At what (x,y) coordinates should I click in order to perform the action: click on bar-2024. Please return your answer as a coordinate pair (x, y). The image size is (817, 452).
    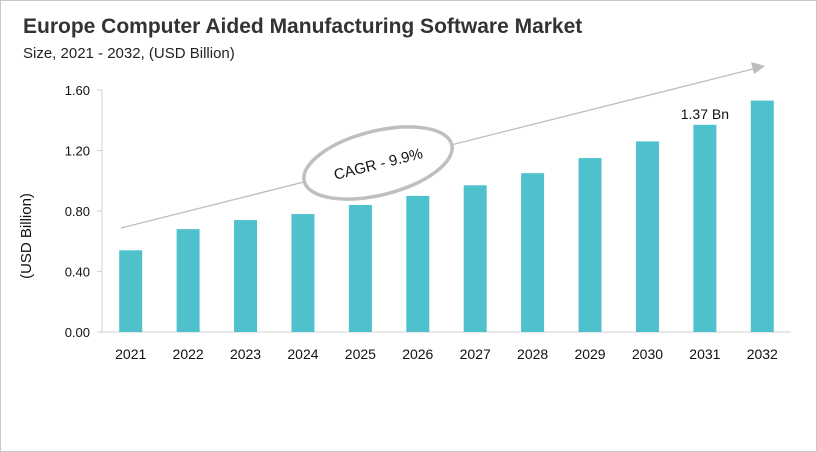
    Looking at the image, I should click on (303, 273).